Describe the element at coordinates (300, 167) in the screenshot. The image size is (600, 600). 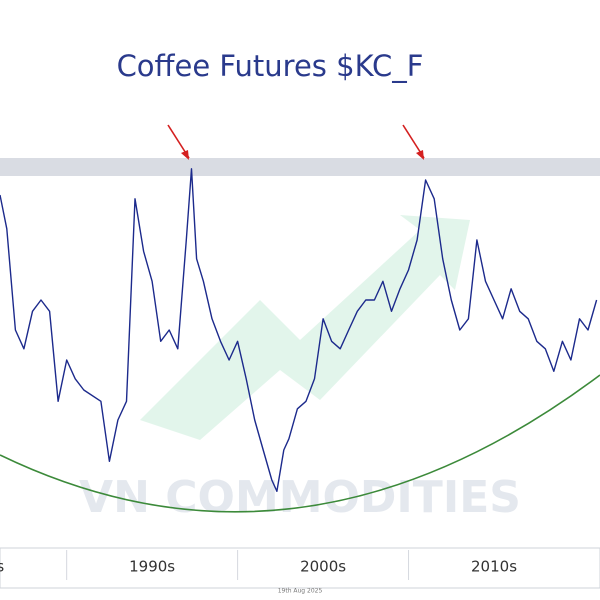
I see `resistance-band` at that location.